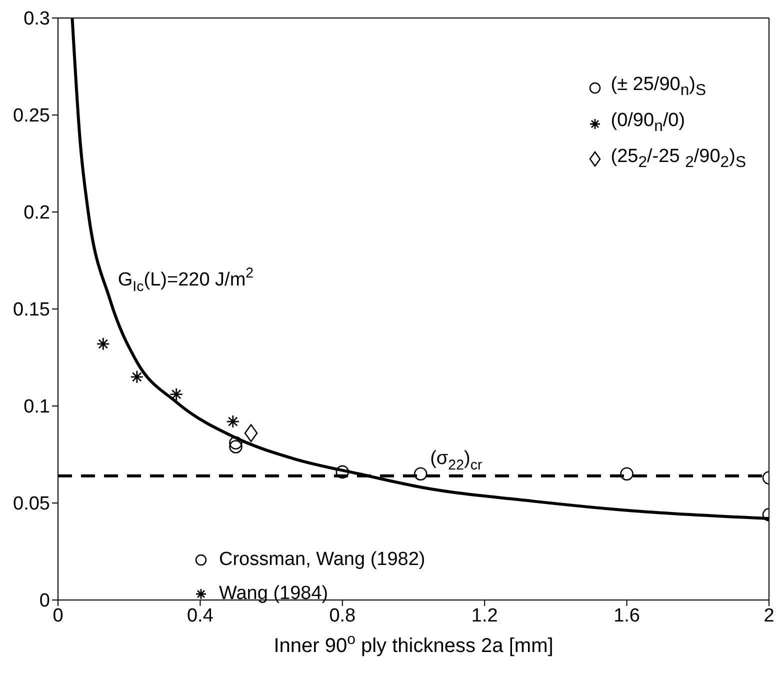  What do you see at coordinates (31, 504) in the screenshot?
I see `y-tick-label: 0.05` at bounding box center [31, 504].